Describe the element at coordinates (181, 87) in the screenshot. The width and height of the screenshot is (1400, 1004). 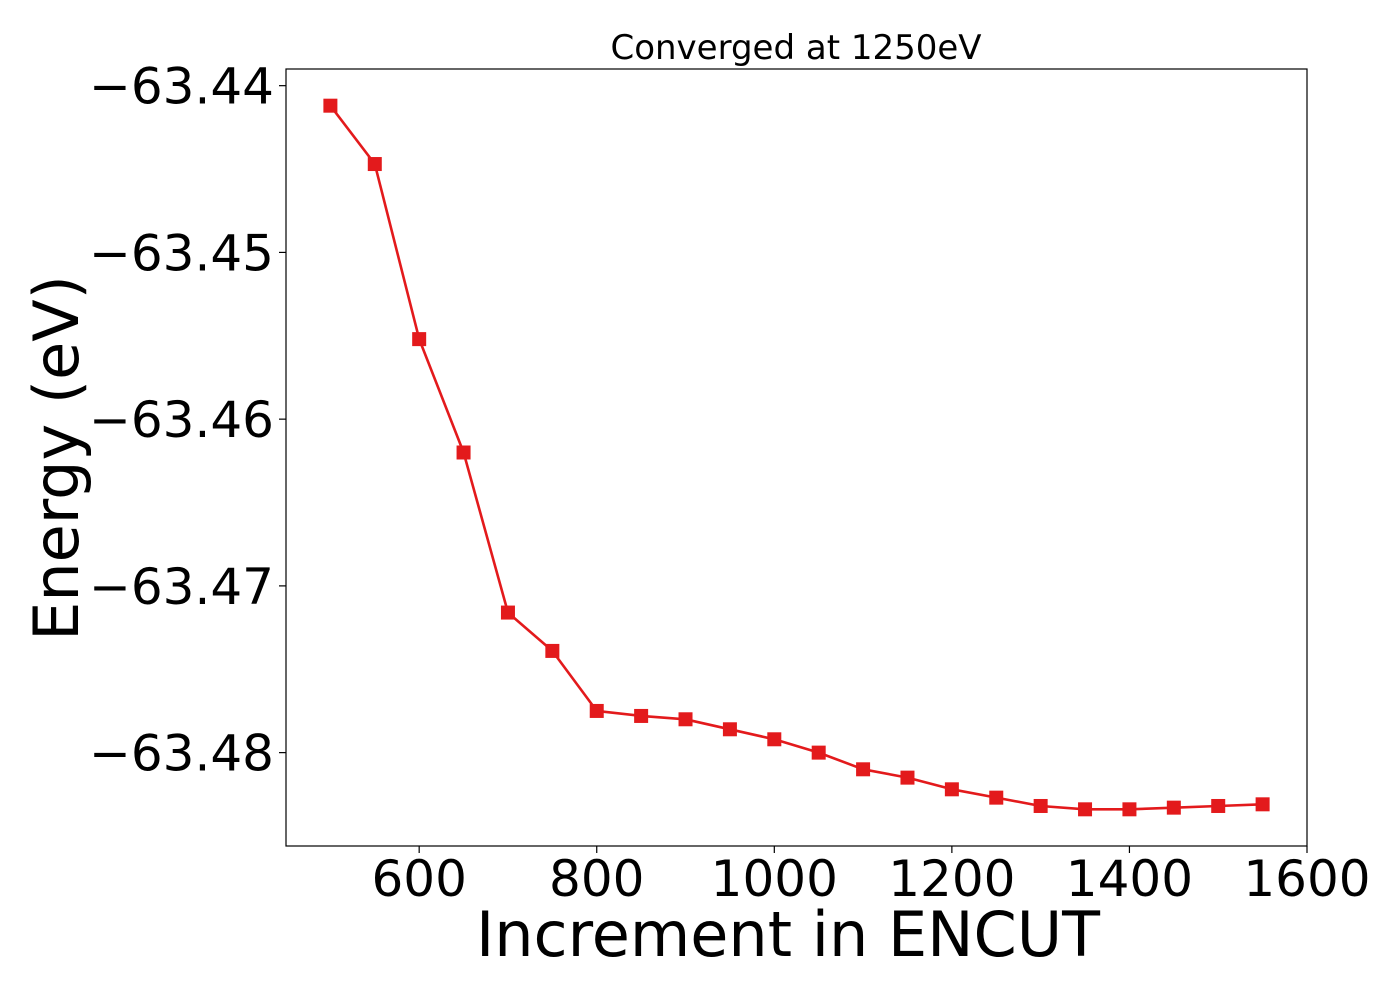
I see `y-tick-label: −63.44` at that location.